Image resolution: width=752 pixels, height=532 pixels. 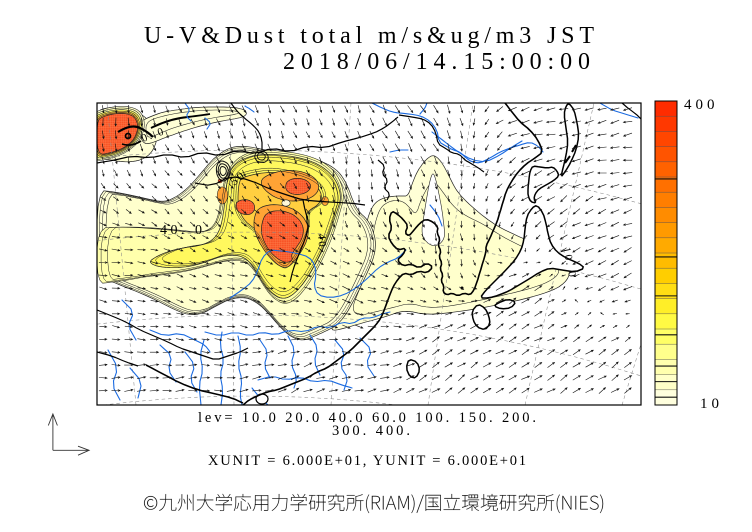 What do you see at coordinates (711, 404) in the screenshot?
I see `svg-text: 10` at bounding box center [711, 404].